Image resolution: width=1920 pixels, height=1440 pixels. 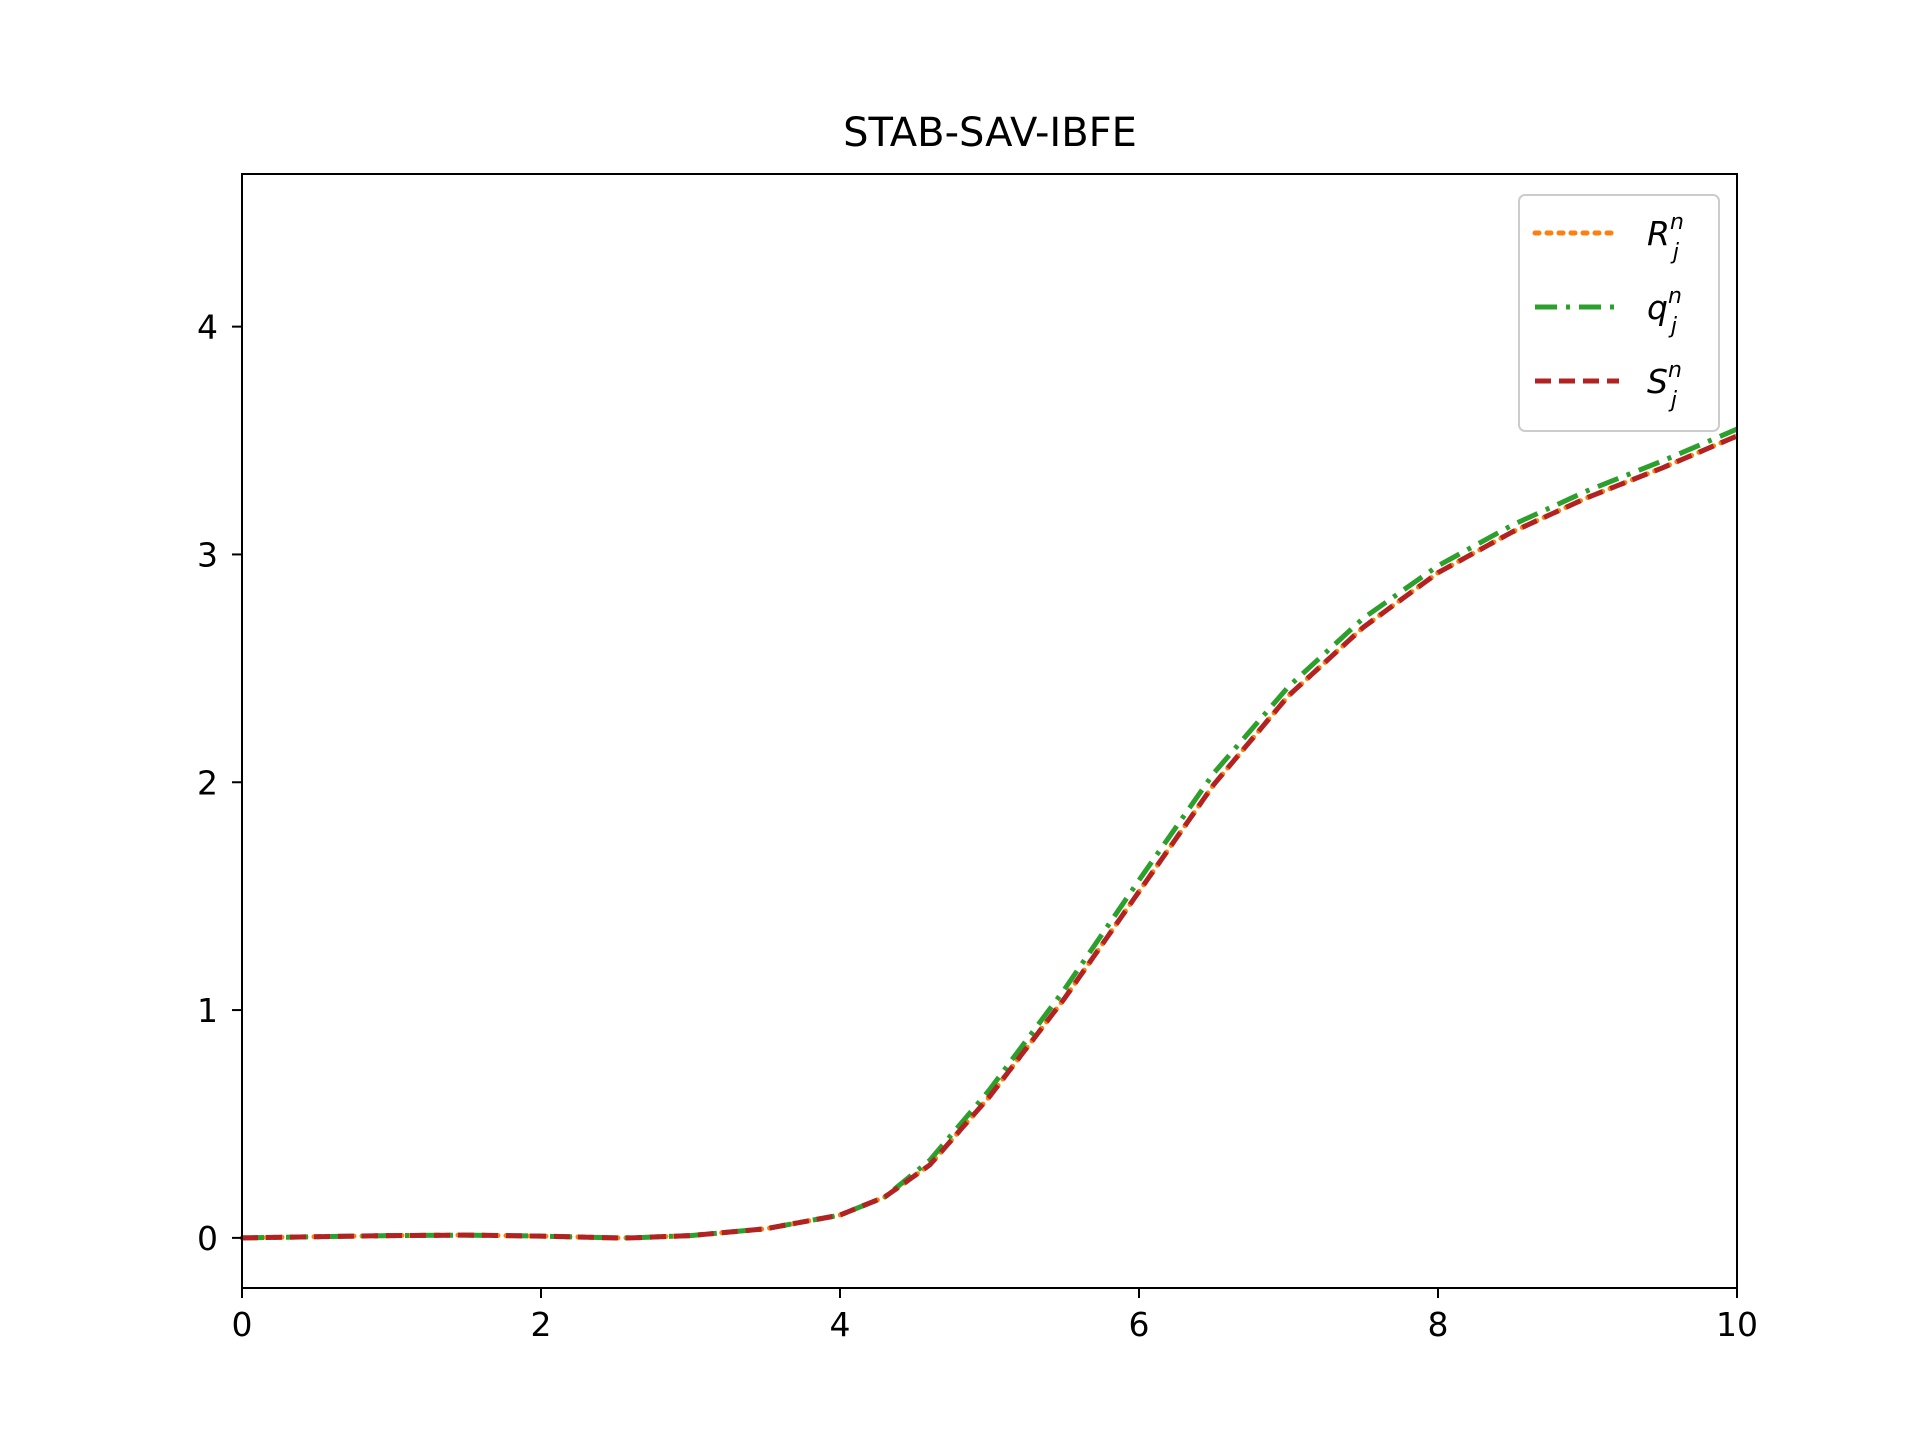 What do you see at coordinates (207, 1010) in the screenshot?
I see `y-tick-label: 1` at bounding box center [207, 1010].